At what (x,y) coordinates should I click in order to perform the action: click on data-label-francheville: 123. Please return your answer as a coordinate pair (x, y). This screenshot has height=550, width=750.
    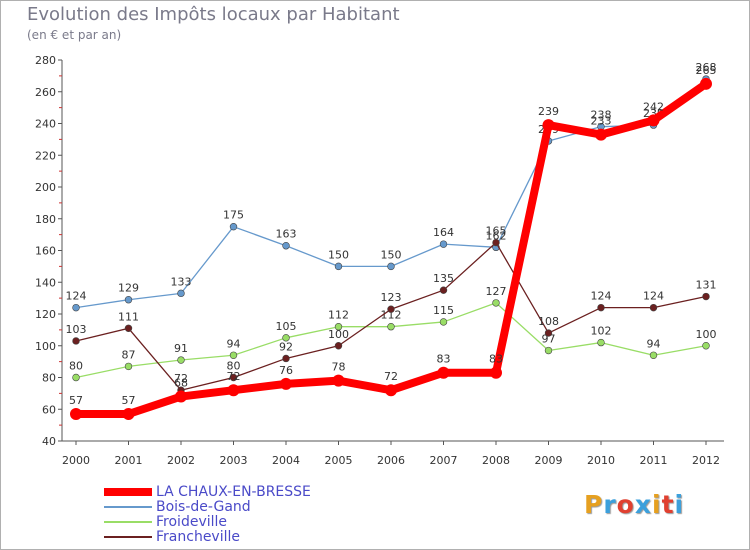
    Looking at the image, I should click on (391, 297).